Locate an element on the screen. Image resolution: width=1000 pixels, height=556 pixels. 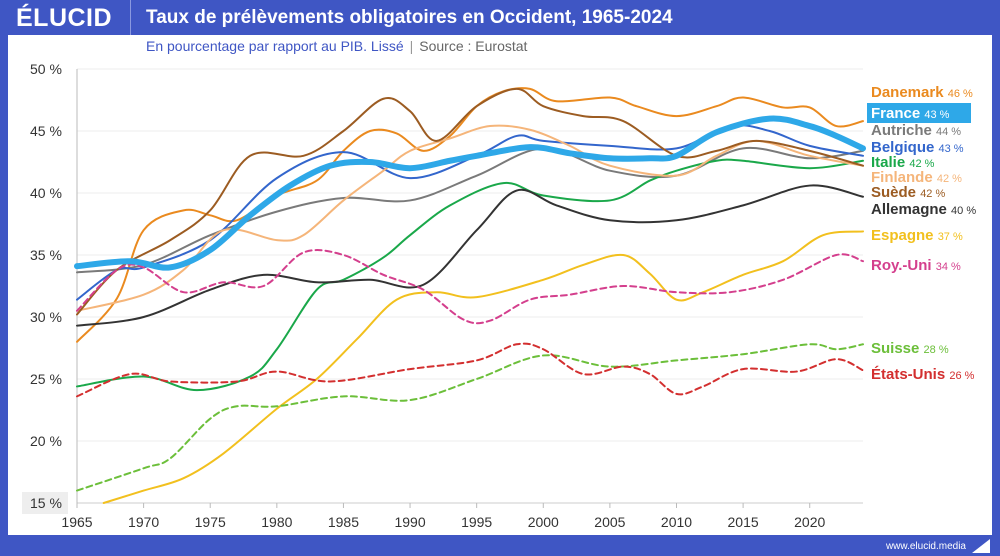
x-tick-label: 1980 is located at coordinates (276, 522).